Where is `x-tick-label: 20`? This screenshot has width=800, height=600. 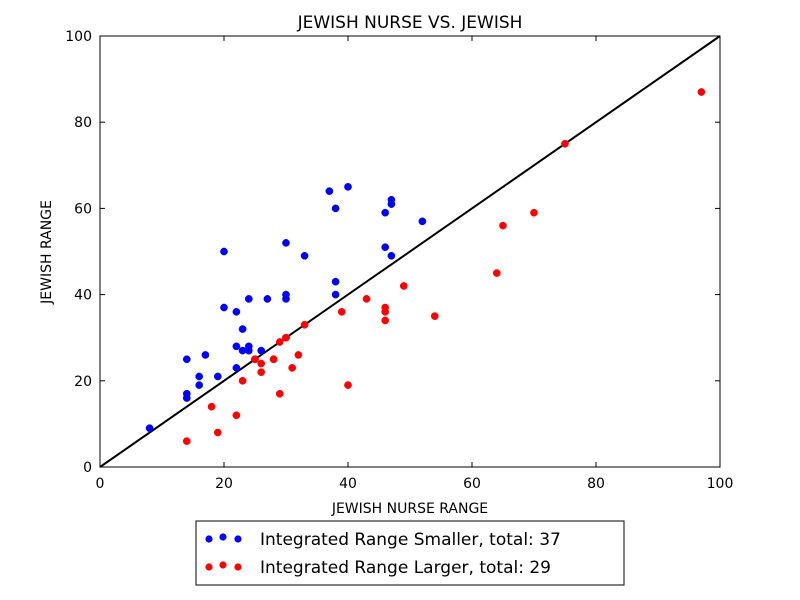 x-tick-label: 20 is located at coordinates (224, 484).